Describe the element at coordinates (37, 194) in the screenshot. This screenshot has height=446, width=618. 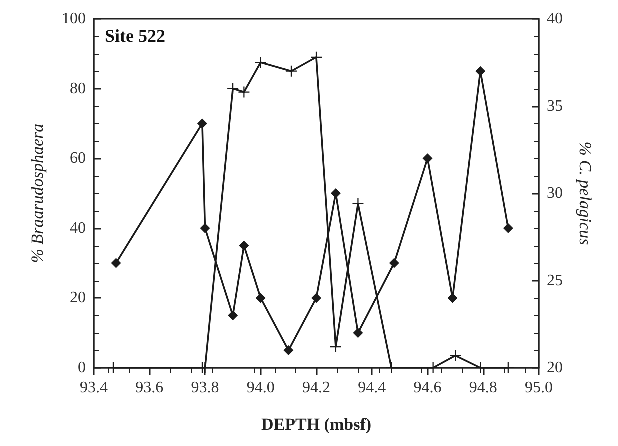
I see `y-axis-title: % Braarudosphaera` at that location.